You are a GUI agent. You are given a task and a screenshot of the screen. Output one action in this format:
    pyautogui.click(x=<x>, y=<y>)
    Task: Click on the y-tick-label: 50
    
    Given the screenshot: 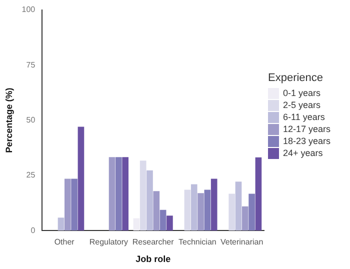 What is the action you would take?
    pyautogui.click(x=31, y=120)
    